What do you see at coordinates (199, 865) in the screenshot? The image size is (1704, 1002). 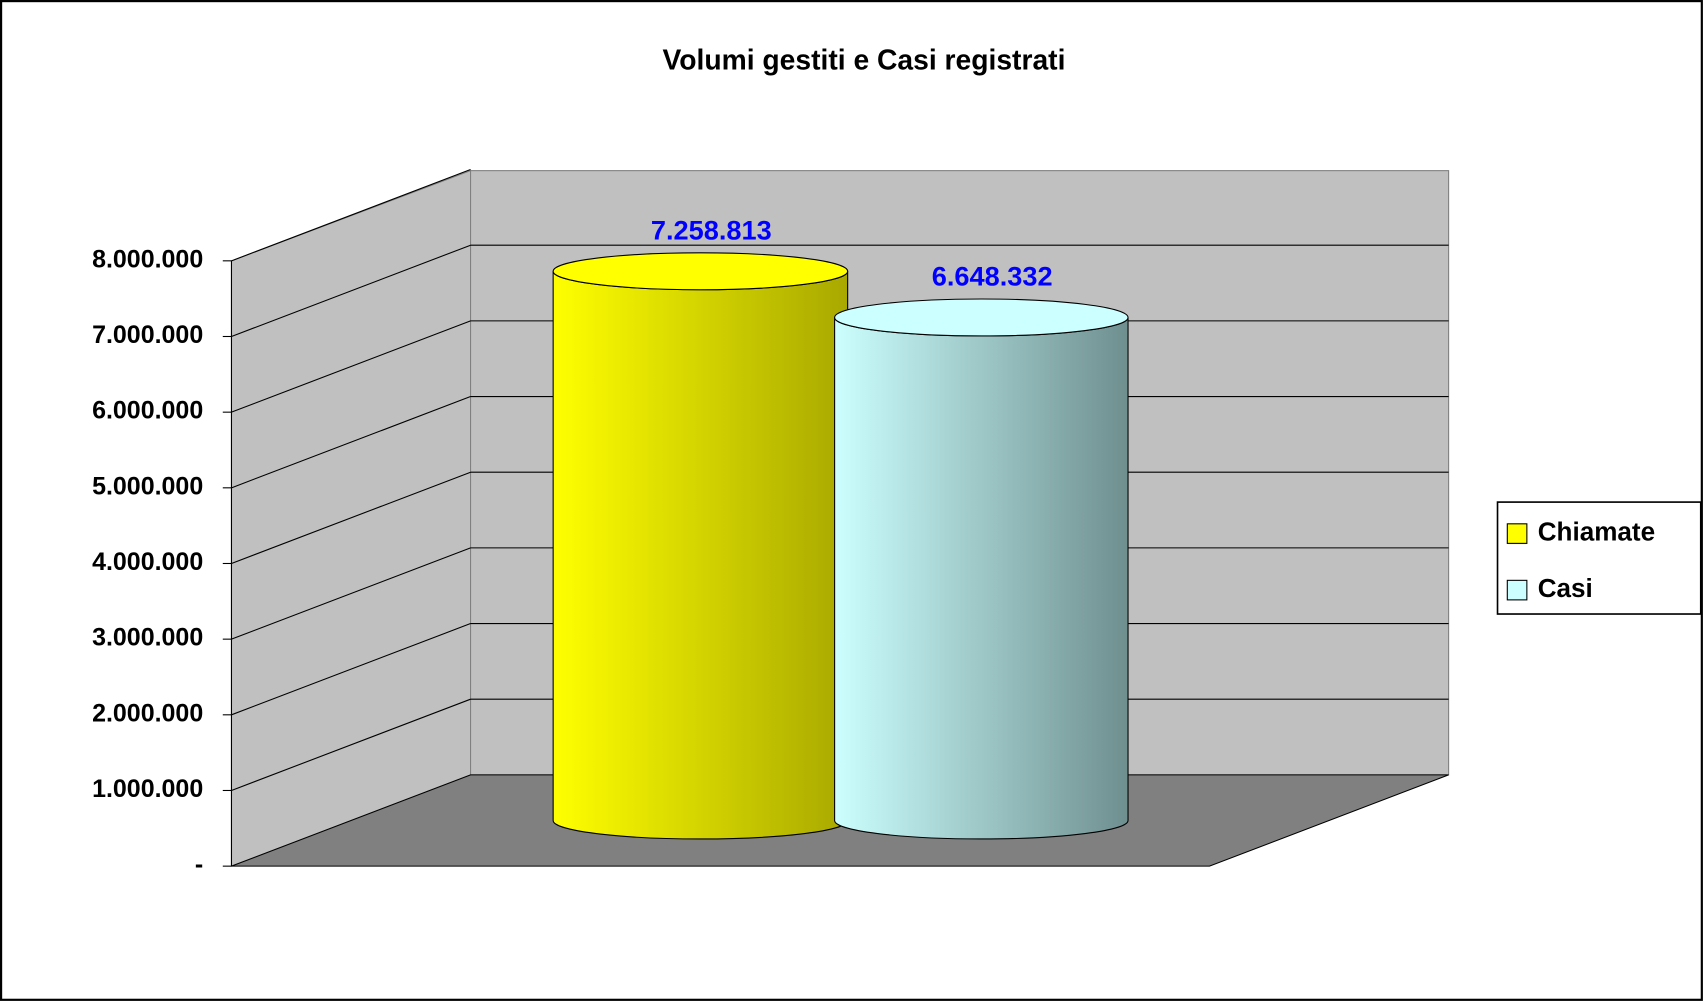 I see `y-tick-label: -` at bounding box center [199, 865].